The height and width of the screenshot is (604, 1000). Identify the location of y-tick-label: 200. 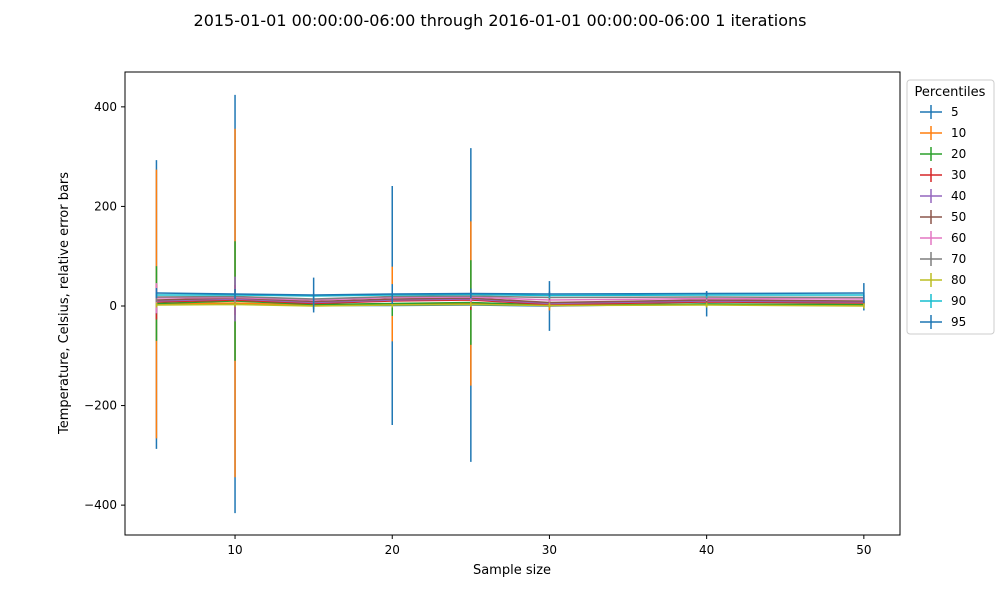
(105, 206).